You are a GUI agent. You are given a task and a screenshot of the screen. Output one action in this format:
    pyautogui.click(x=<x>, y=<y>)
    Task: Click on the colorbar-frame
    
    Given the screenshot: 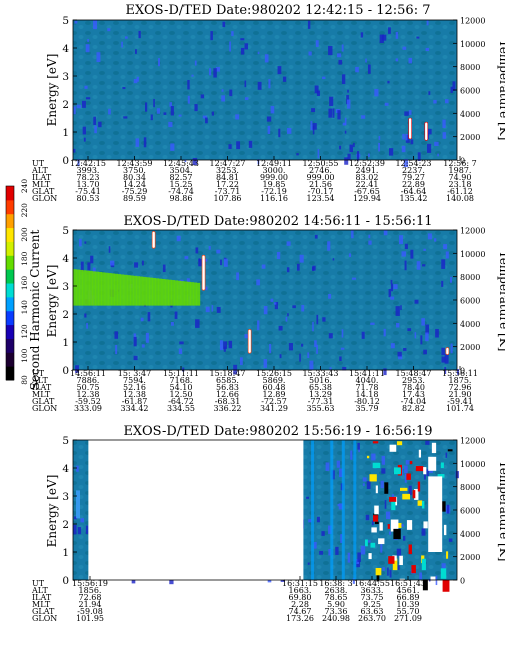 What is the action you would take?
    pyautogui.click(x=10, y=283)
    